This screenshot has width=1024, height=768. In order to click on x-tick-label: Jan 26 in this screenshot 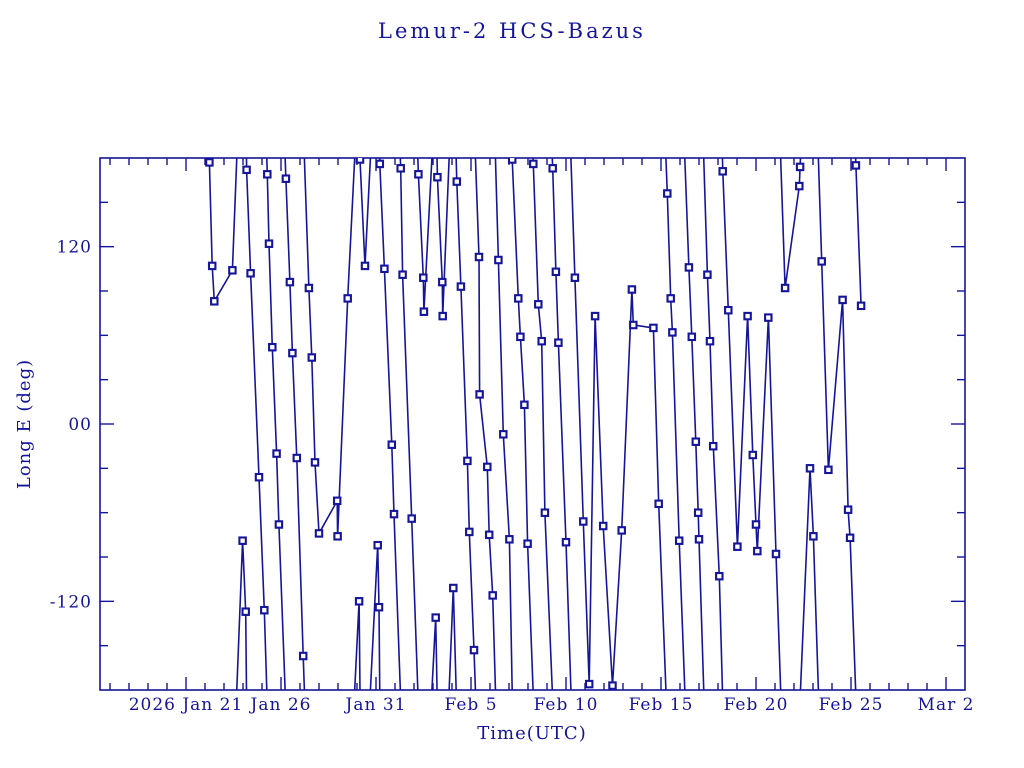, I will do `click(280, 705)`.